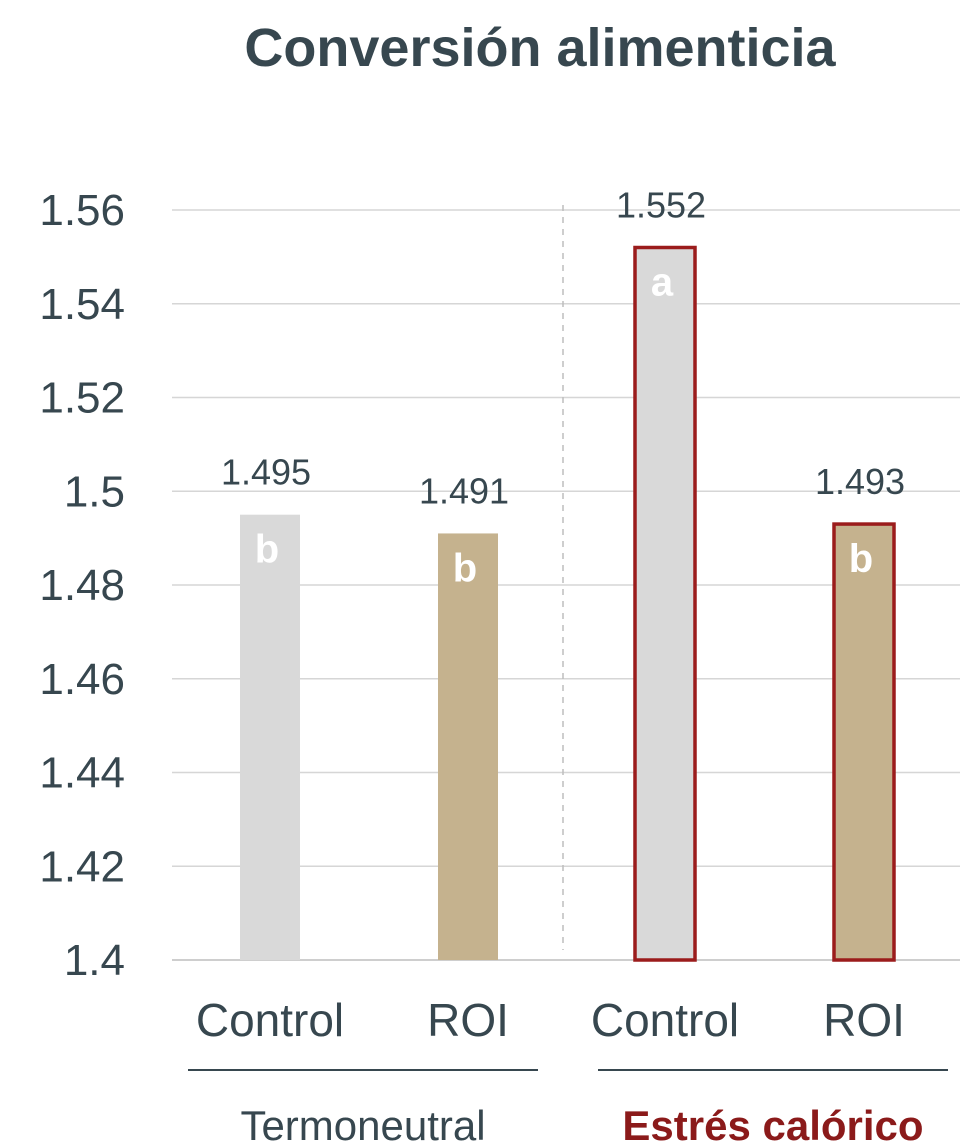 The height and width of the screenshot is (1148, 980). I want to click on y-tick-label: 1.52, so click(82, 398).